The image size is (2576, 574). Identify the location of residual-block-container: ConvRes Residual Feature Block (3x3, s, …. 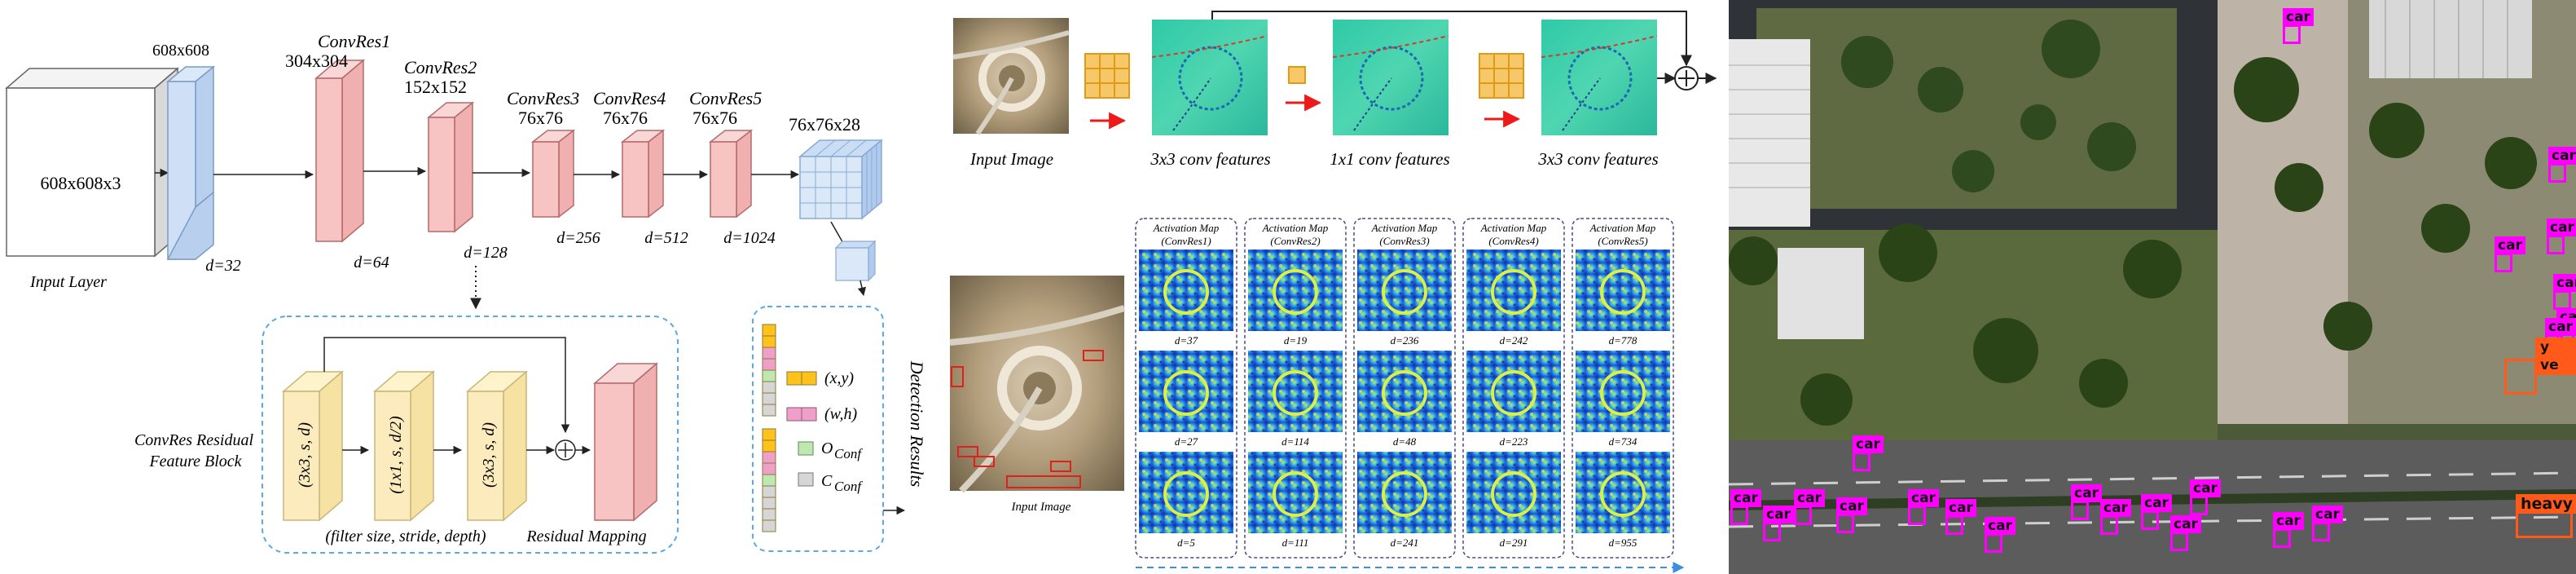
(406, 434).